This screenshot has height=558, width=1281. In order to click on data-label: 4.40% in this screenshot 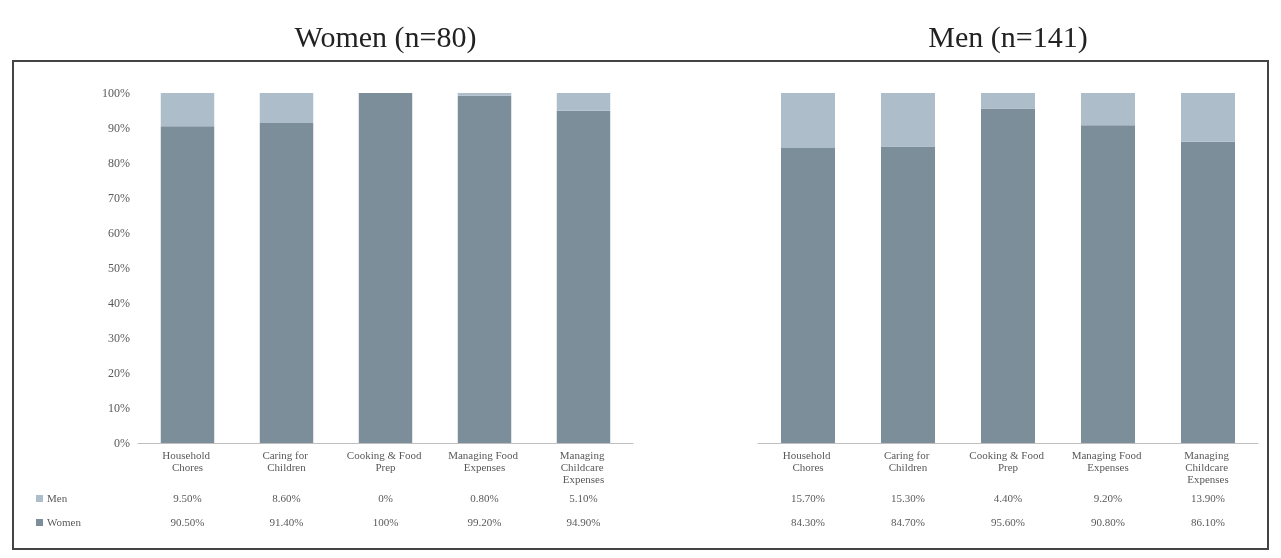, I will do `click(1008, 498)`.